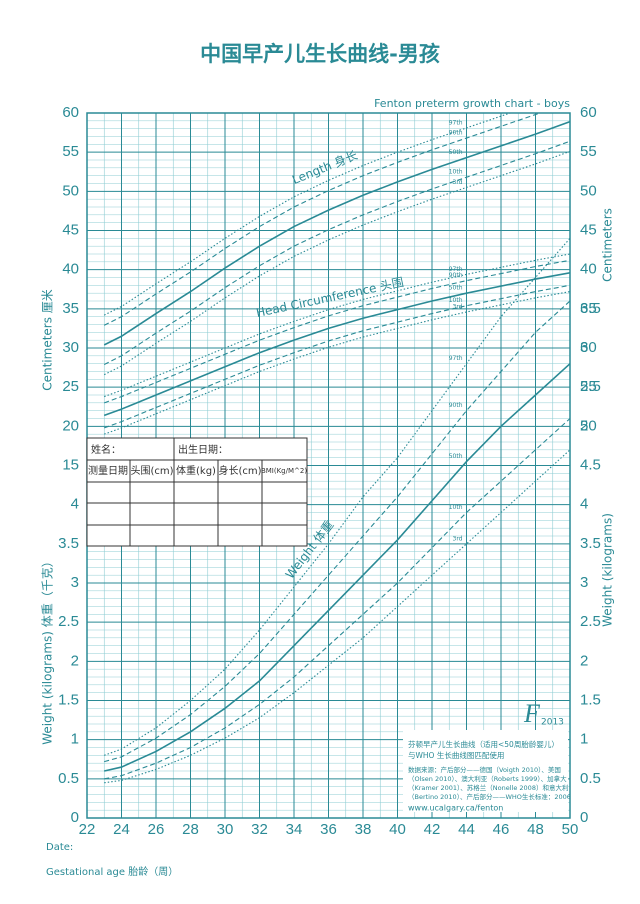  Describe the element at coordinates (584, 739) in the screenshot. I see `y2-tick-label-right: 1` at that location.